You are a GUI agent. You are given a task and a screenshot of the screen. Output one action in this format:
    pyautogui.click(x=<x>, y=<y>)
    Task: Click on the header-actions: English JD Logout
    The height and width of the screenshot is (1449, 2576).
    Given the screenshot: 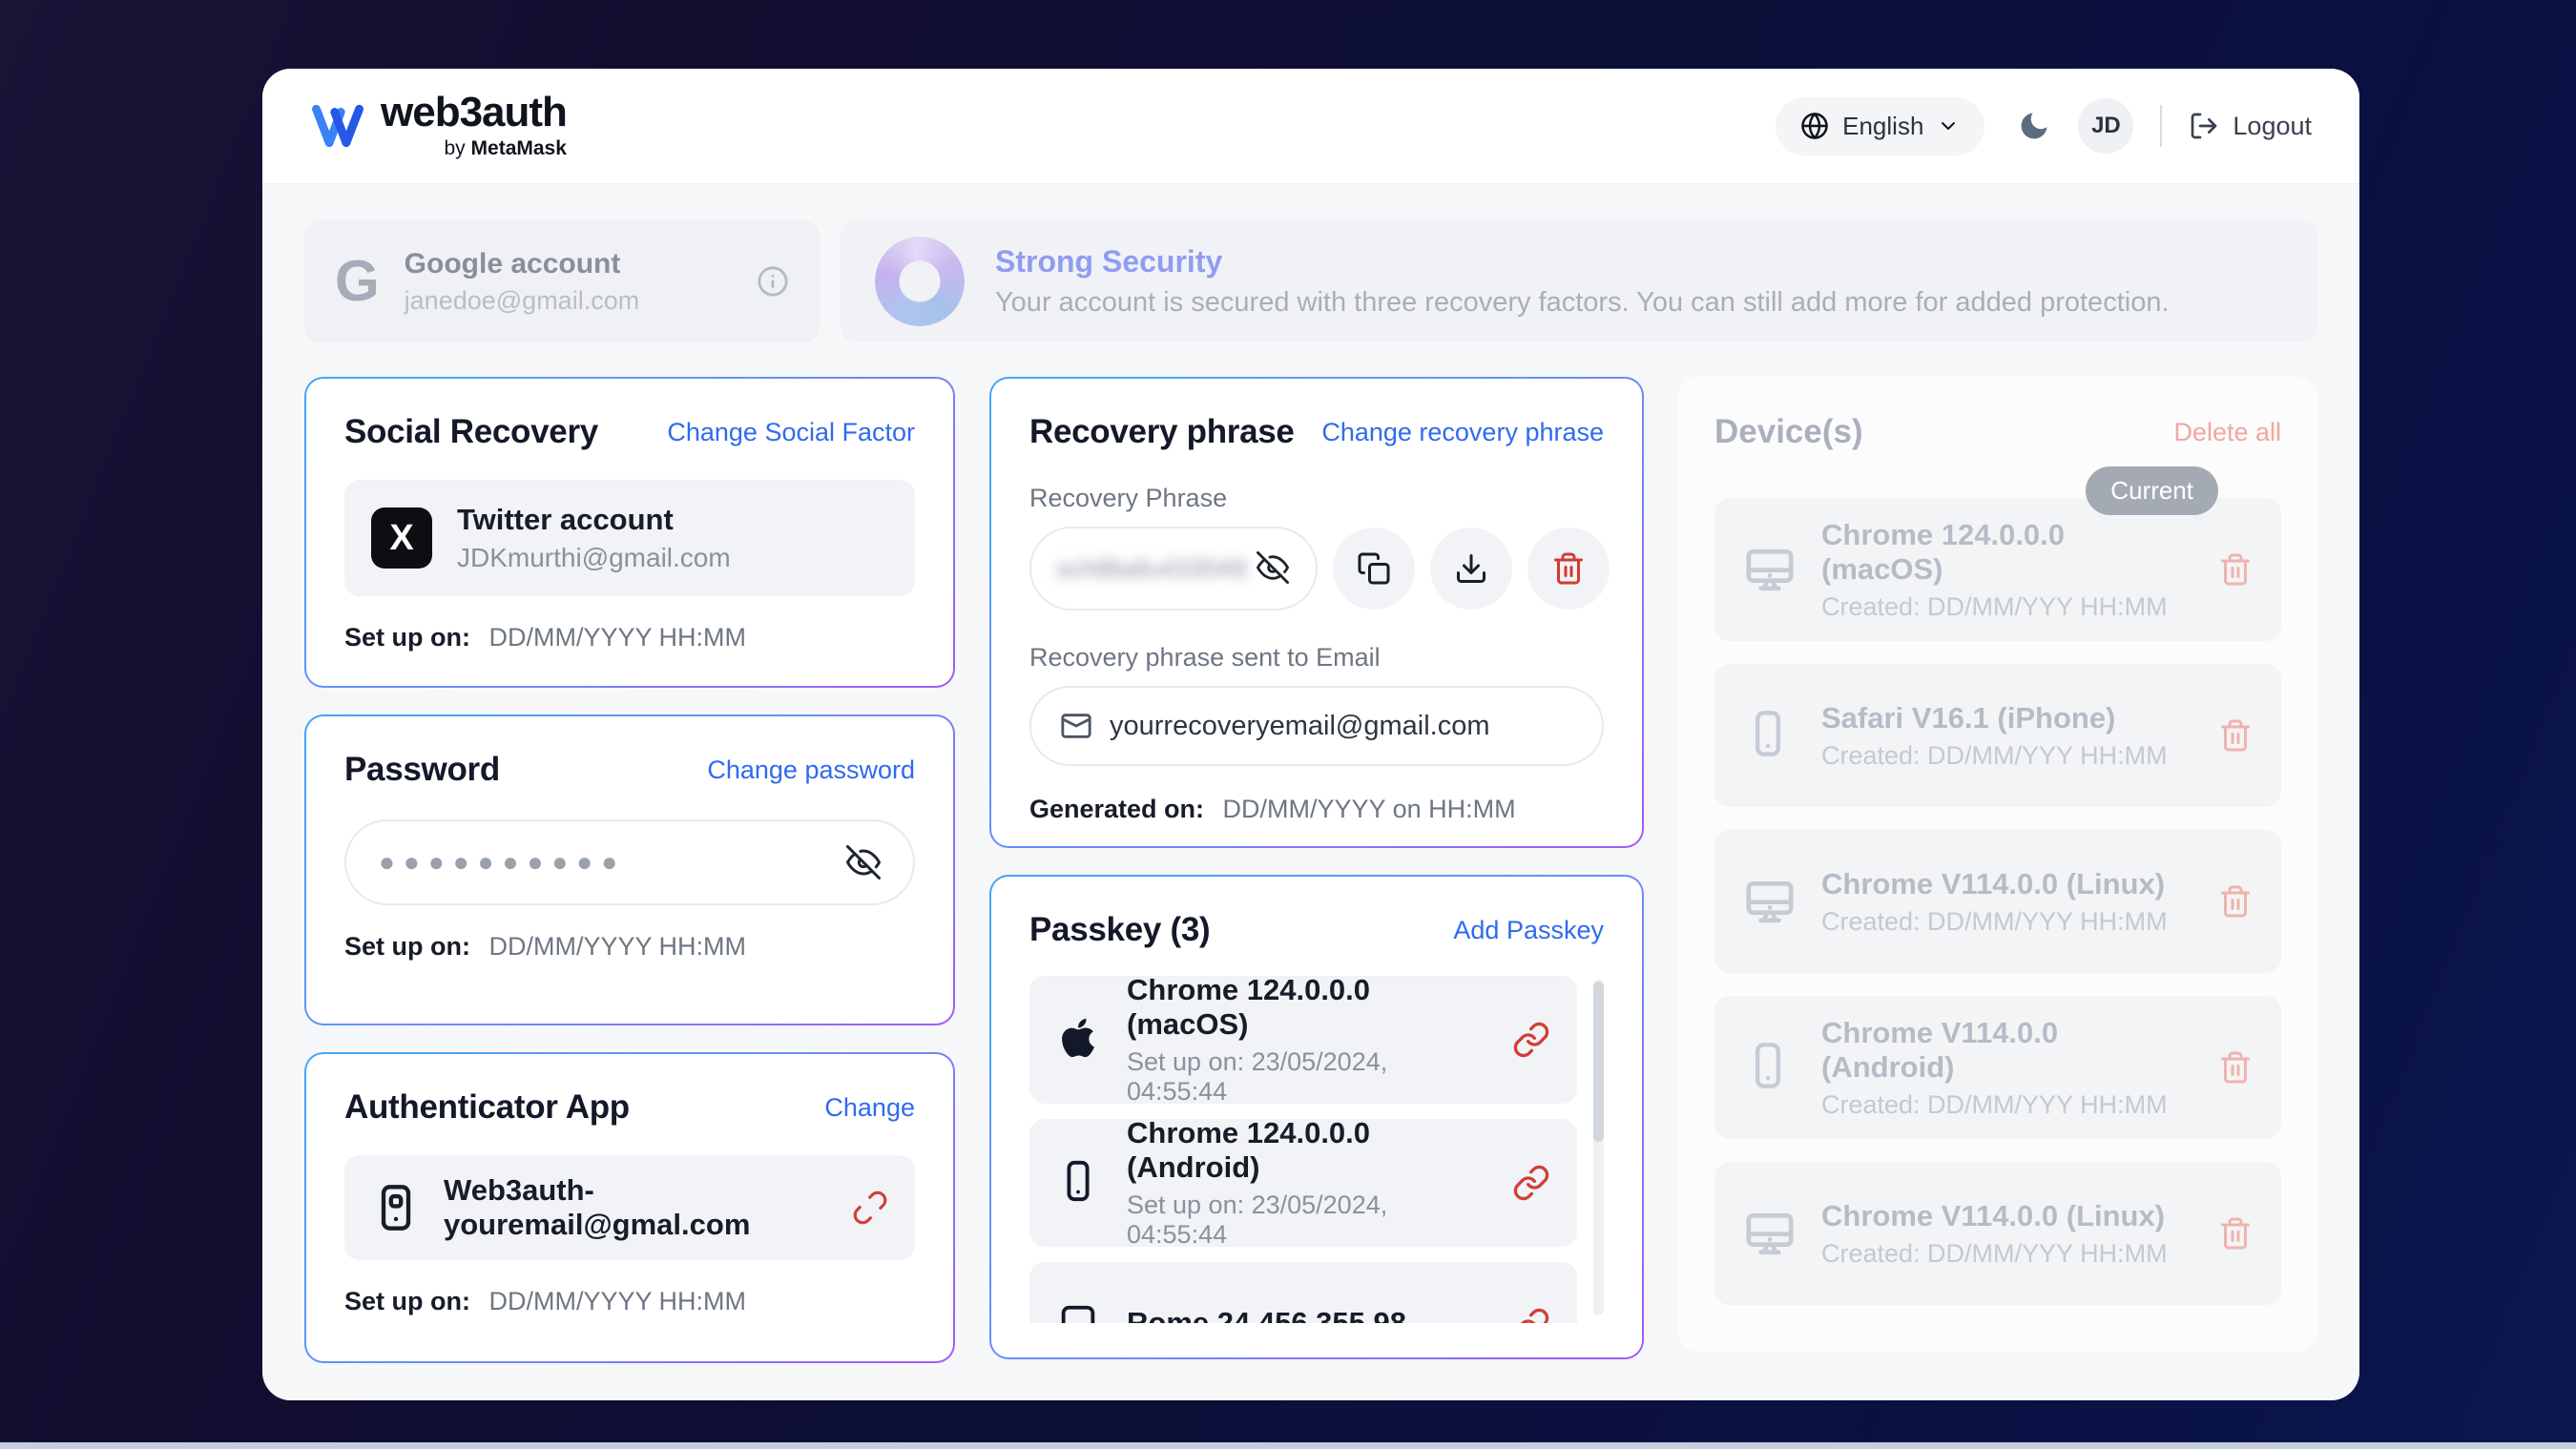 What is the action you would take?
    pyautogui.click(x=2044, y=125)
    